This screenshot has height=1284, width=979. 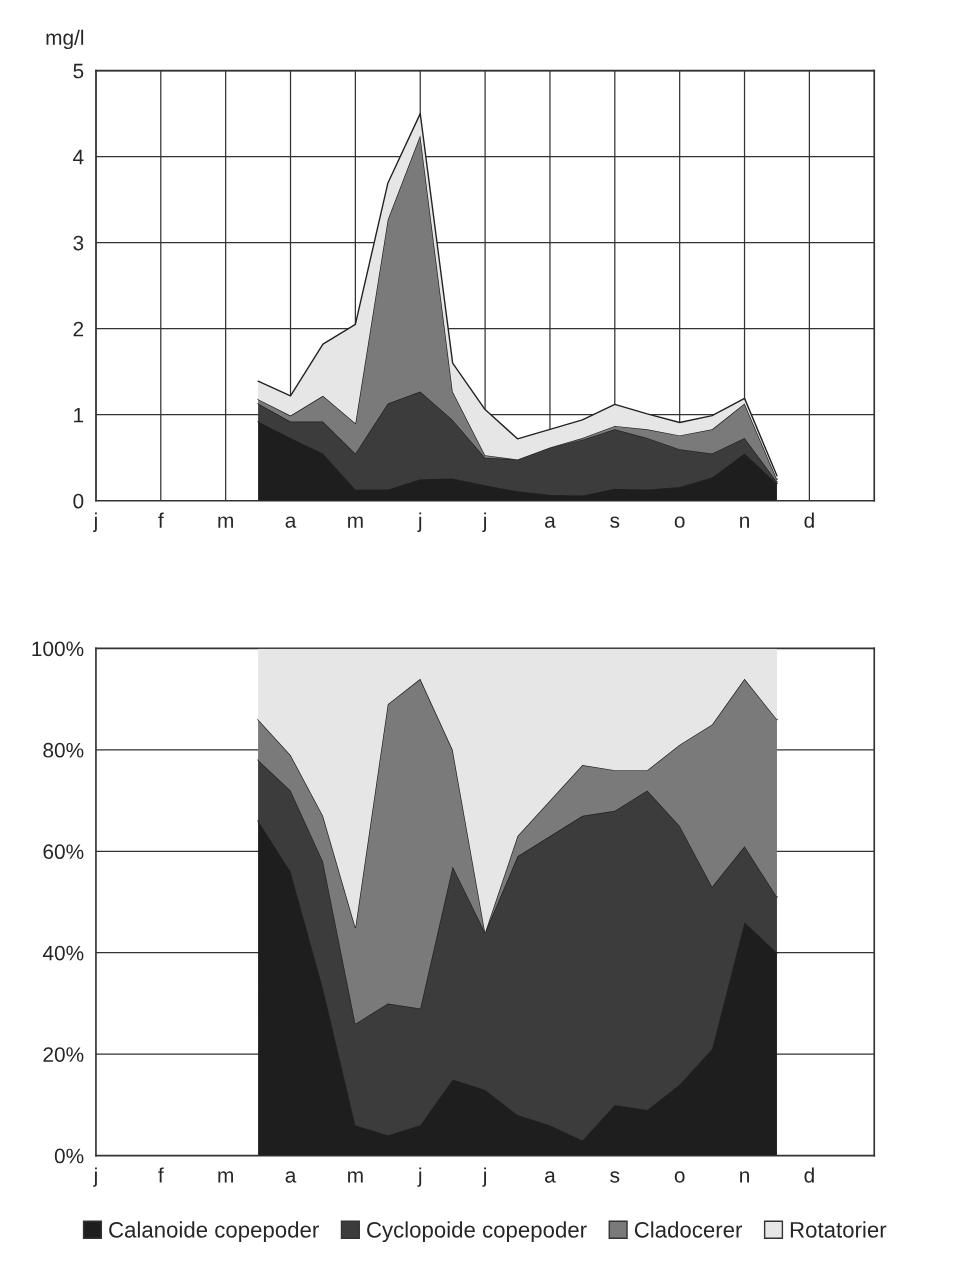 I want to click on y-tick-label: 100%, so click(x=58, y=649).